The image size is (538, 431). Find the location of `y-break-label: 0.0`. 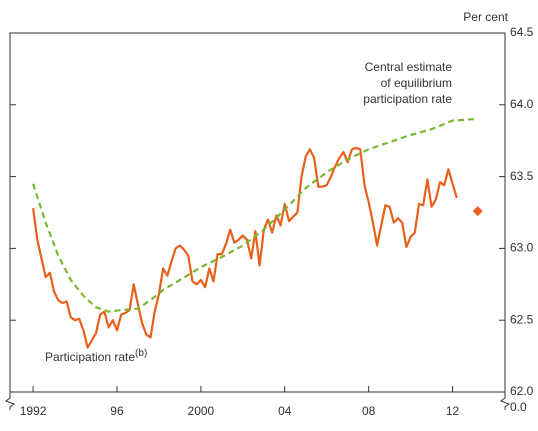

y-break-label: 0.0 is located at coordinates (518, 407).